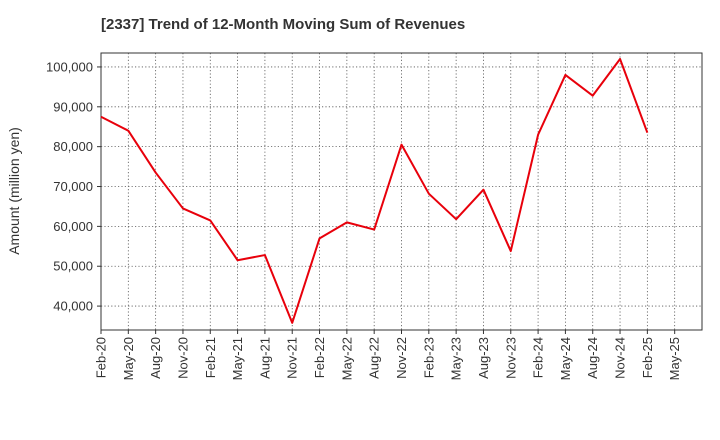 This screenshot has height=440, width=720. What do you see at coordinates (538, 357) in the screenshot?
I see `x-tick-label: Feb-24` at bounding box center [538, 357].